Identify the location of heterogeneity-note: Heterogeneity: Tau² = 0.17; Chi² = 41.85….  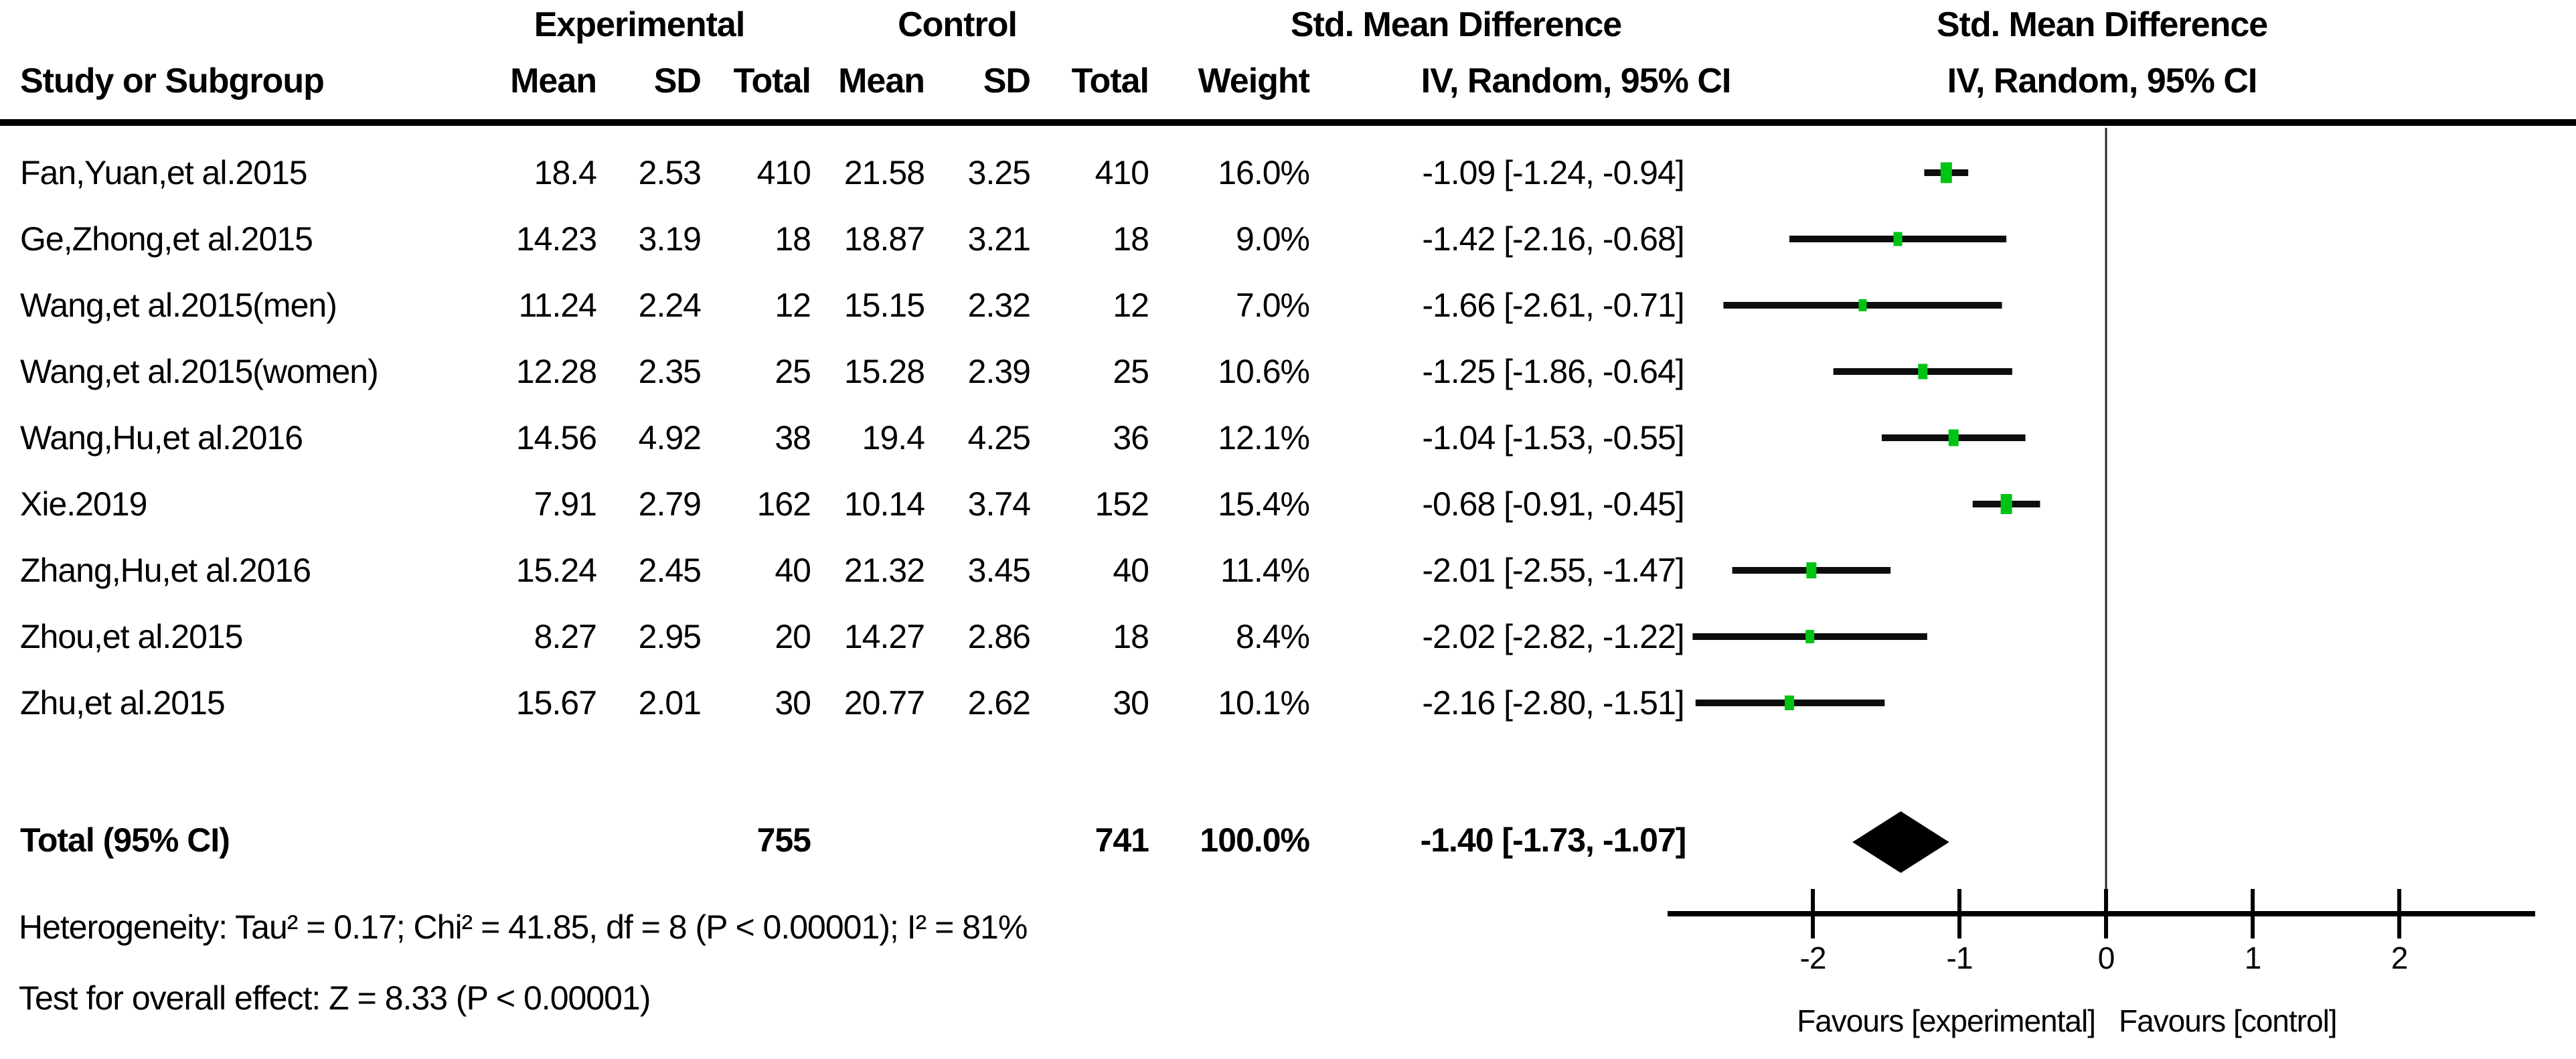
(524, 927).